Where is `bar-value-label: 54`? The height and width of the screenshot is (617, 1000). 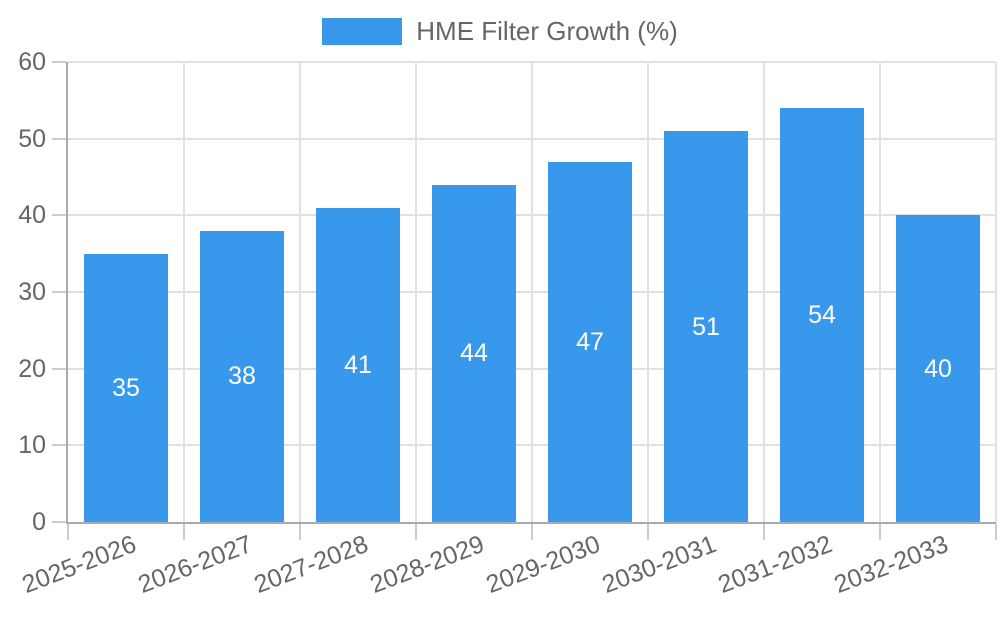 bar-value-label: 54 is located at coordinates (822, 315).